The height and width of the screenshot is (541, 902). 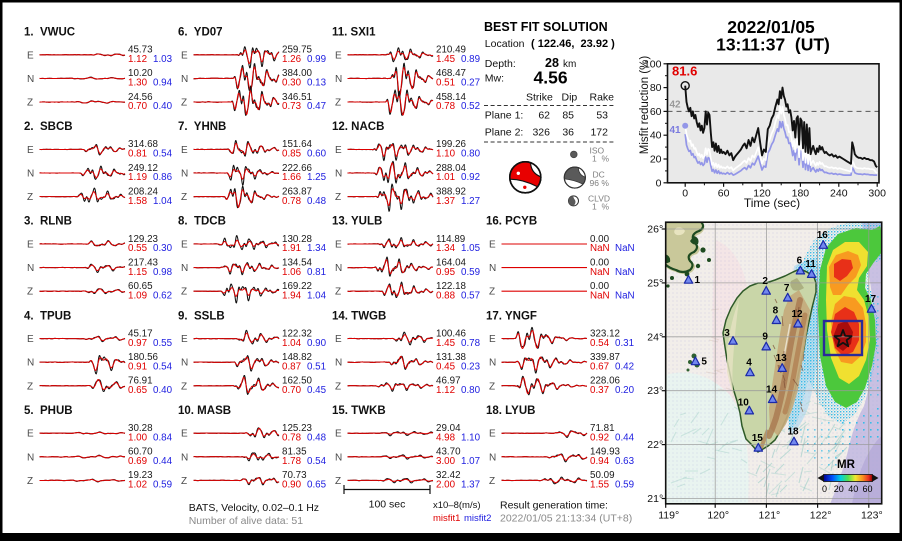 I want to click on svg-text: 71.81, so click(x=602, y=428).